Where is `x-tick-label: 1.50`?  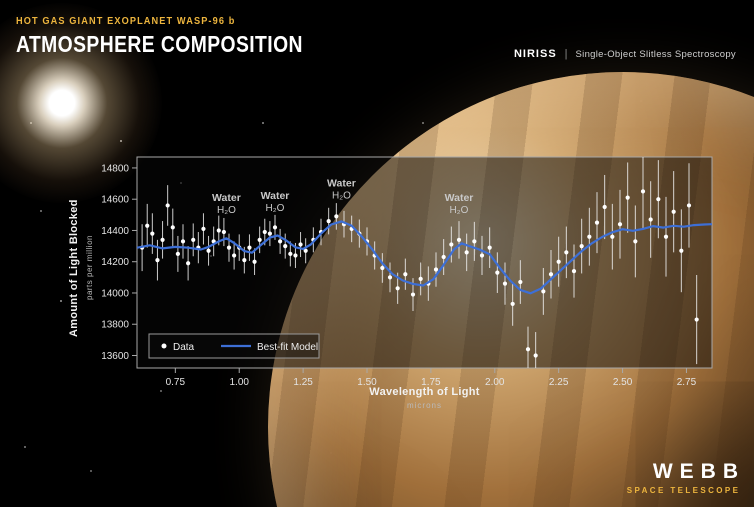 x-tick-label: 1.50 is located at coordinates (367, 382).